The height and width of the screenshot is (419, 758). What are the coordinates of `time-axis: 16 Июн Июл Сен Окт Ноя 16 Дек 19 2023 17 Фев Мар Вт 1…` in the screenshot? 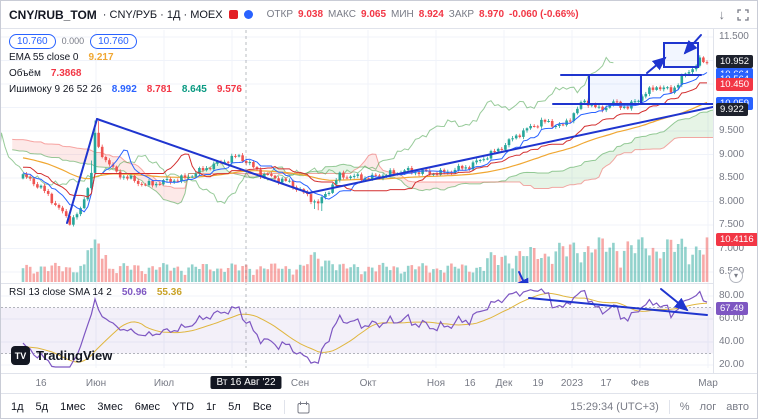 It's located at (379, 383).